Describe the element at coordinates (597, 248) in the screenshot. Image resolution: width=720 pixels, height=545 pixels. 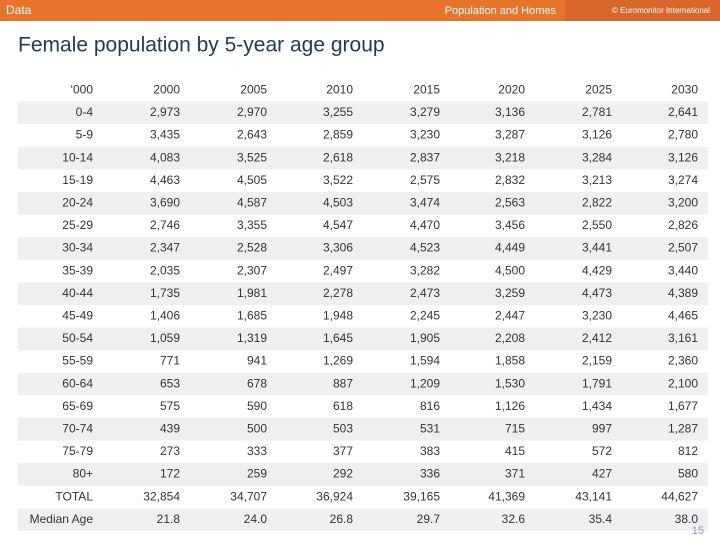
I see `cell: 3,441` at that location.